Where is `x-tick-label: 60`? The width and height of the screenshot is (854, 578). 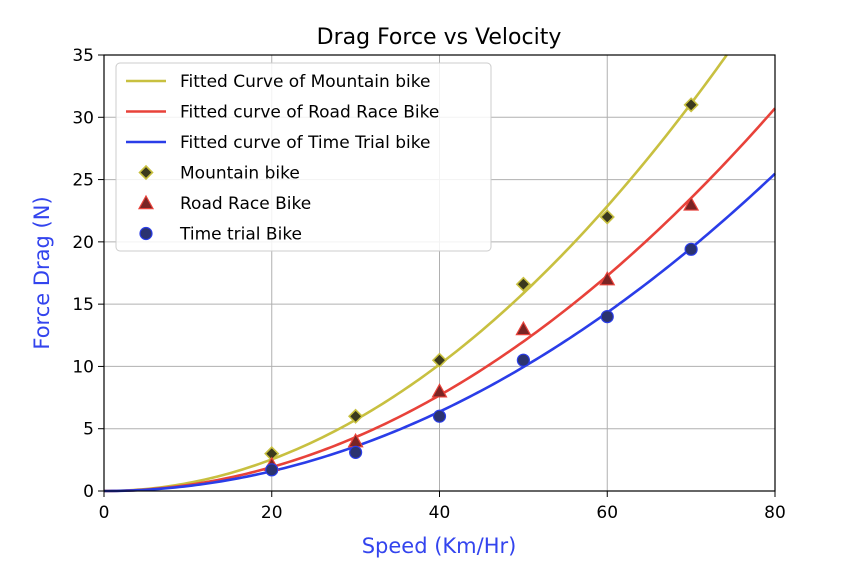
x-tick-label: 60 is located at coordinates (607, 513).